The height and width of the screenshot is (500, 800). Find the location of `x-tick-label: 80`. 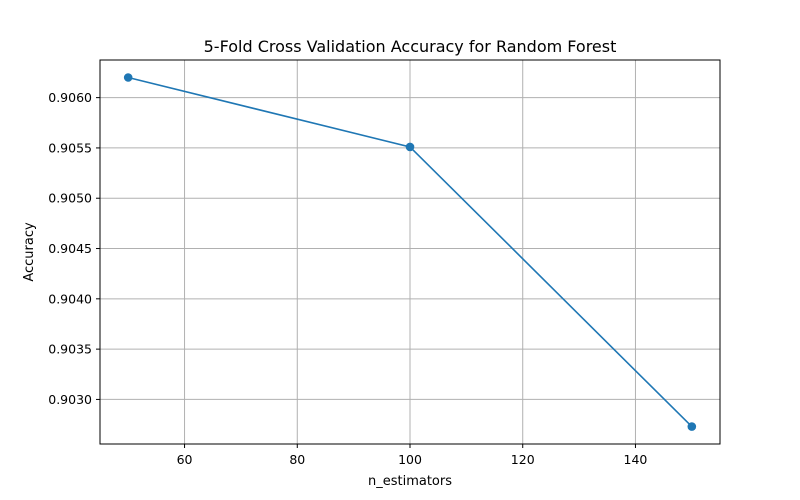

x-tick-label: 80 is located at coordinates (297, 459).